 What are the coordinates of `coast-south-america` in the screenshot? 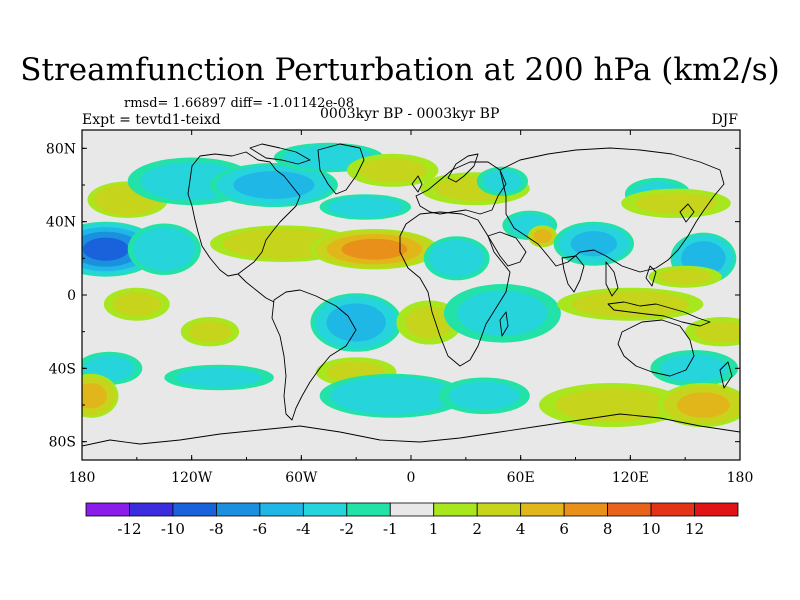 It's located at (314, 355).